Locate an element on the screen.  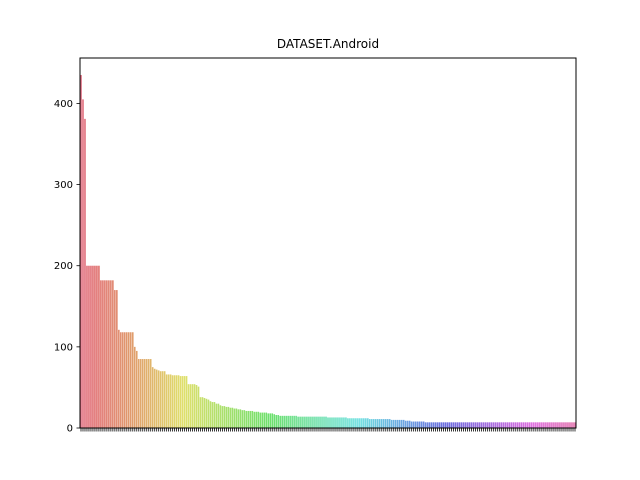
y-tick-label: 100 is located at coordinates (63, 347).